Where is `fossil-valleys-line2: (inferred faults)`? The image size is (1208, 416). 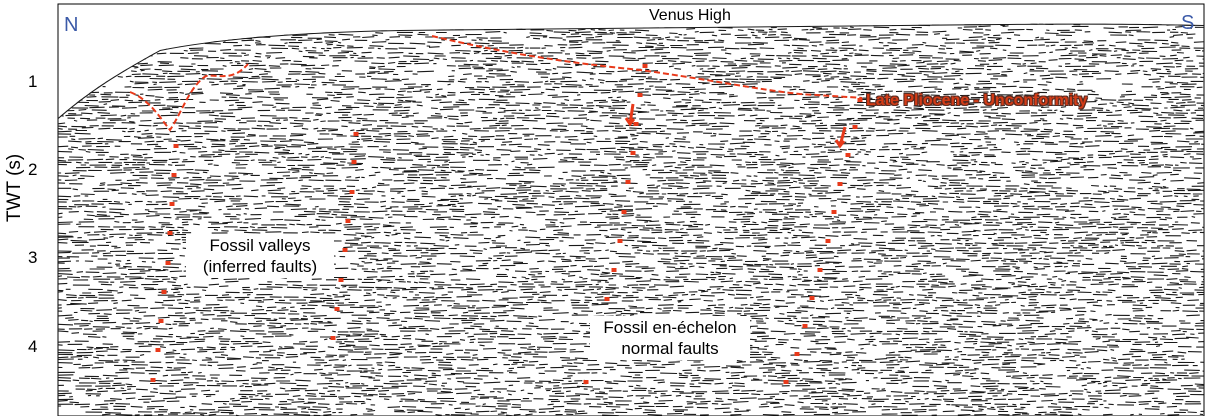
fossil-valleys-line2: (inferred faults) is located at coordinates (260, 266).